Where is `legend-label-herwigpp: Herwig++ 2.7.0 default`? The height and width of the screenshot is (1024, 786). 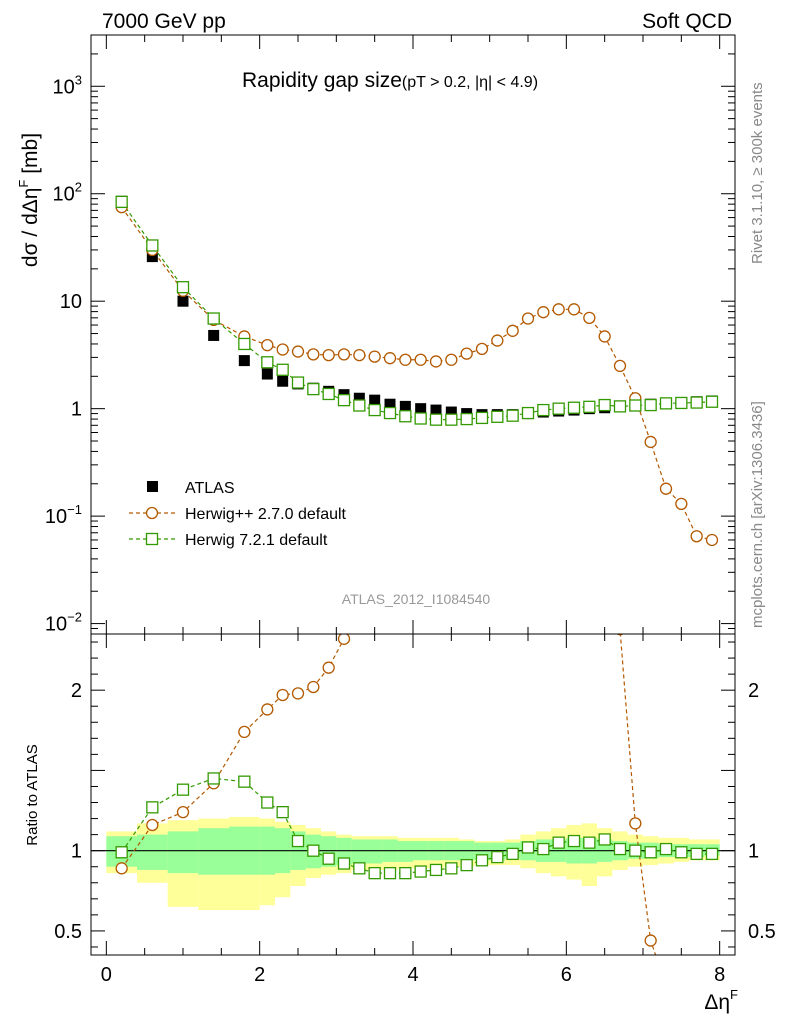 legend-label-herwigpp: Herwig++ 2.7.0 default is located at coordinates (266, 514).